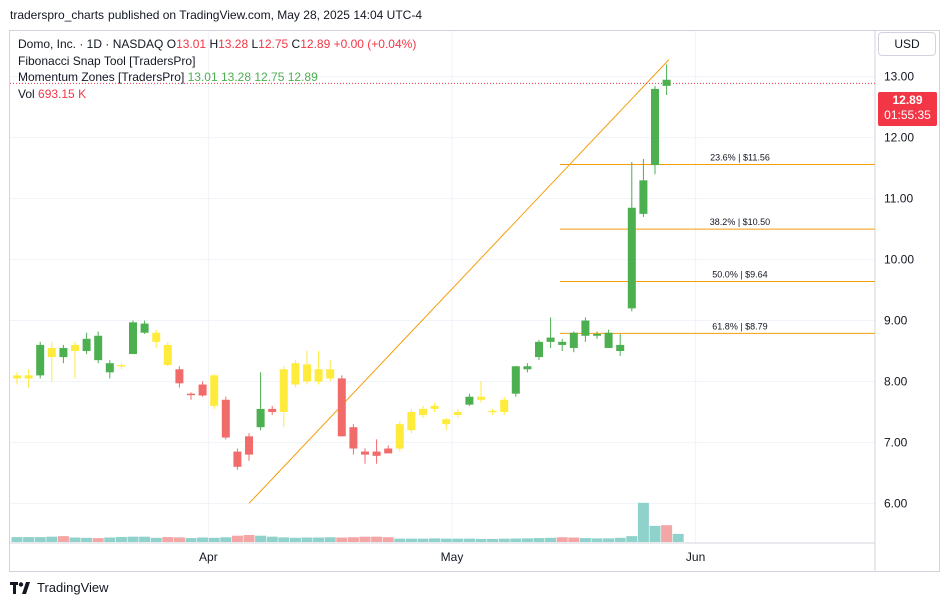 This screenshot has width=951, height=606. What do you see at coordinates (896, 381) in the screenshot?
I see `y-tick-label: 8.00` at bounding box center [896, 381].